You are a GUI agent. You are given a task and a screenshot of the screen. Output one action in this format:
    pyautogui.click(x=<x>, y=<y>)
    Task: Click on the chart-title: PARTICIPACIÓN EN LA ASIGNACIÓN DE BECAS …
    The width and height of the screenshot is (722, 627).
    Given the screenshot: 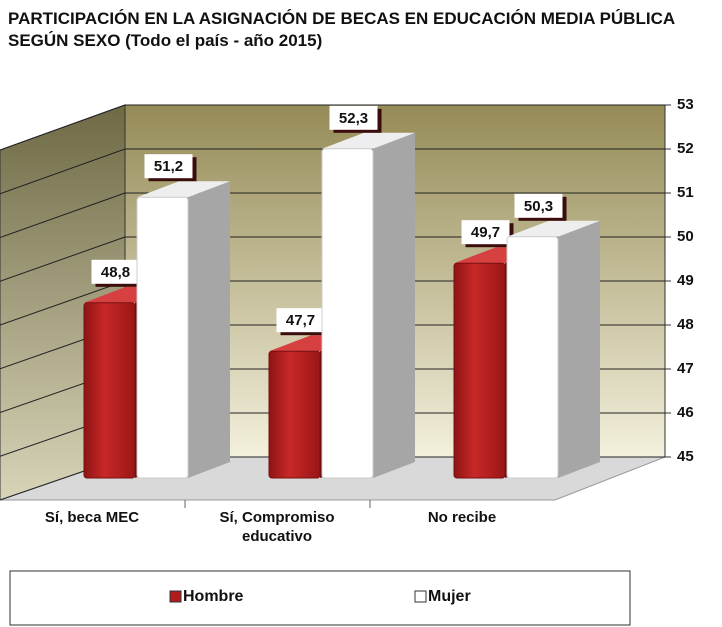 What is the action you would take?
    pyautogui.click(x=341, y=29)
    